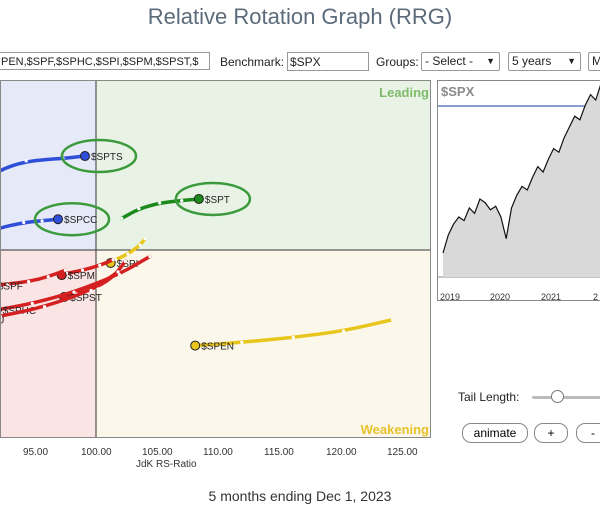  I want to click on period-select-value: 5 years, so click(532, 61).